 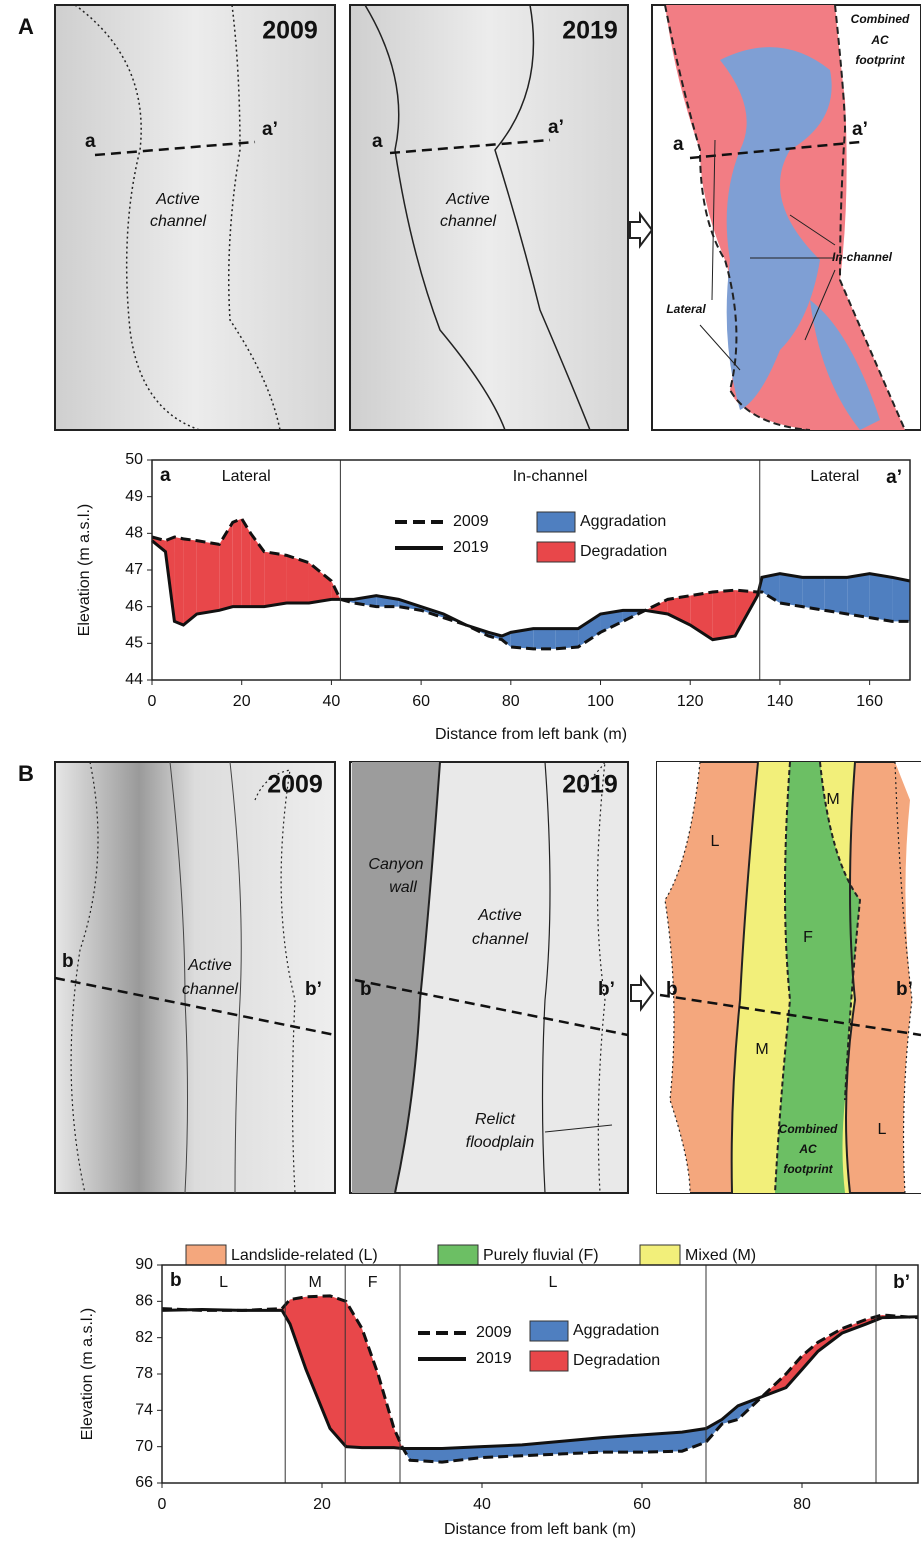 What do you see at coordinates (780, 701) in the screenshot?
I see `x-tick-label: 140` at bounding box center [780, 701].